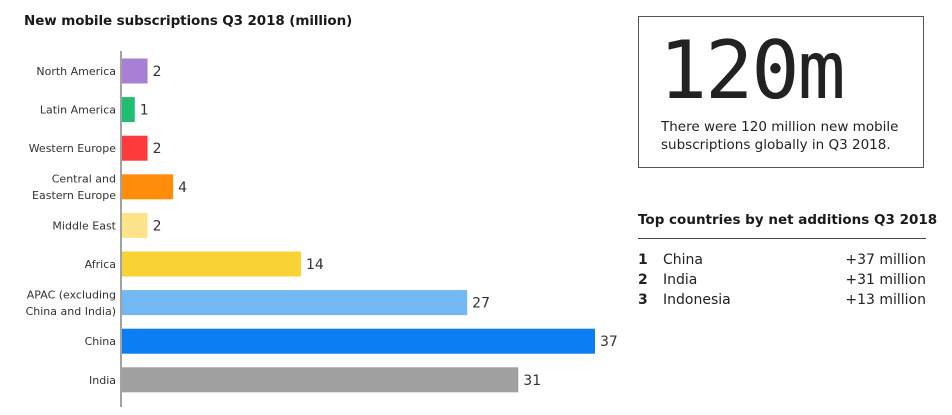  What do you see at coordinates (144, 111) in the screenshot?
I see `data-label: 1` at bounding box center [144, 111].